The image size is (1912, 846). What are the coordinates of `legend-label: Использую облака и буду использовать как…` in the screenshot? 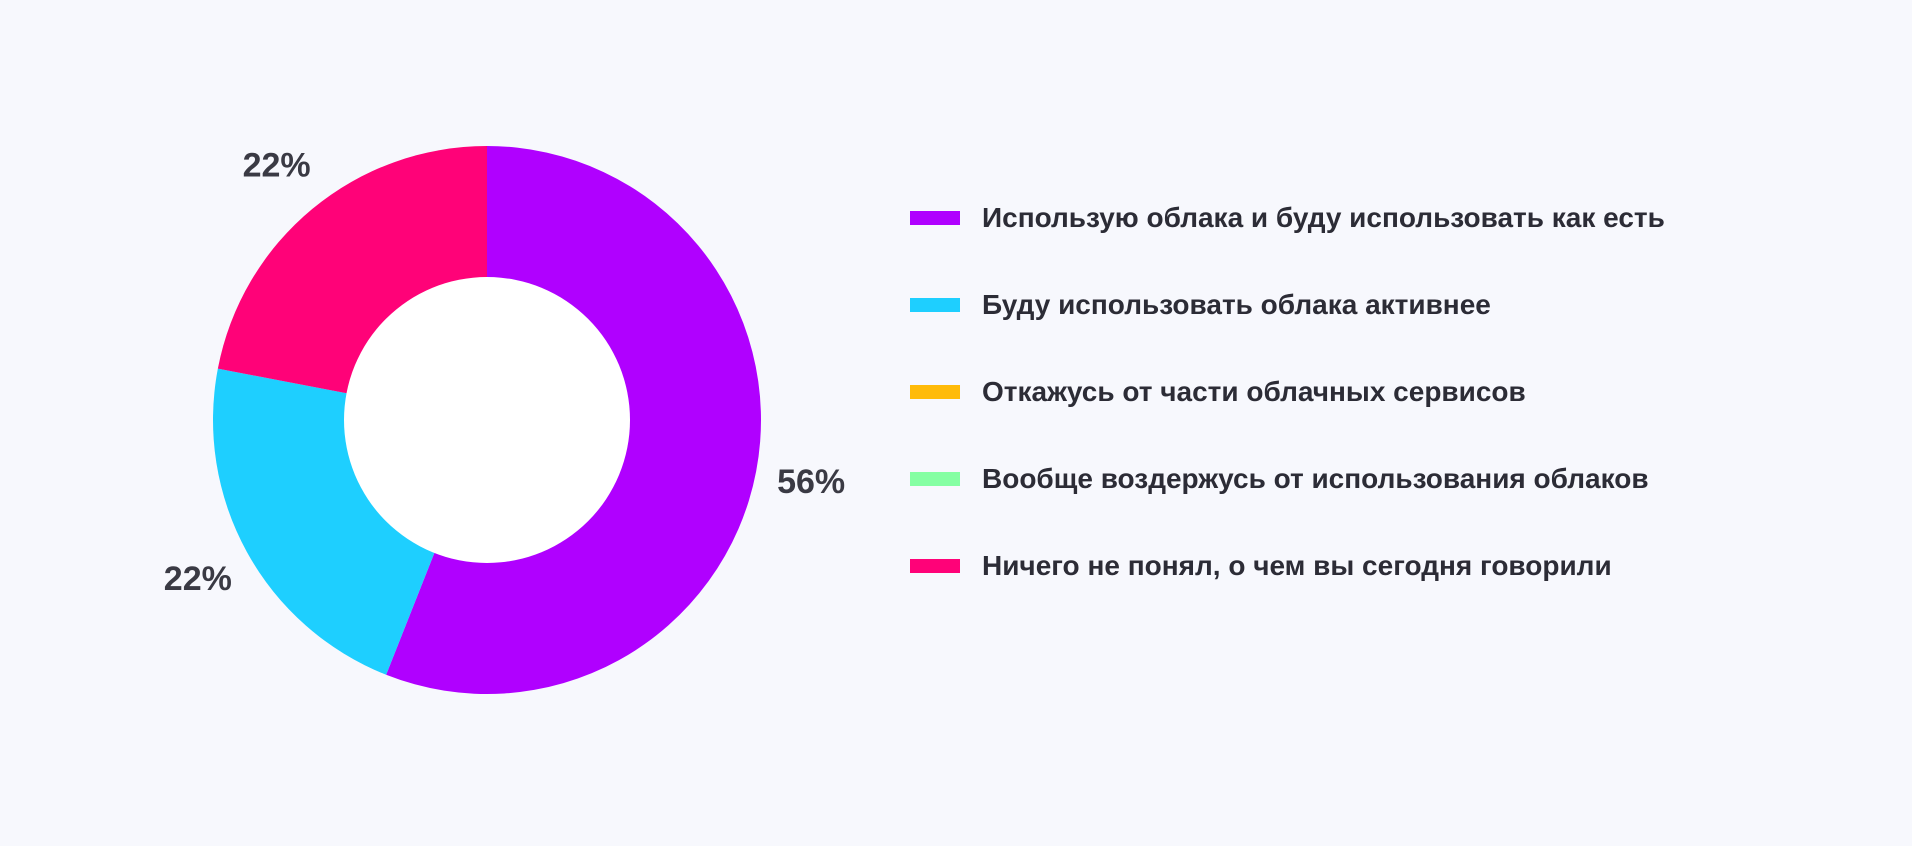 It's located at (1323, 217).